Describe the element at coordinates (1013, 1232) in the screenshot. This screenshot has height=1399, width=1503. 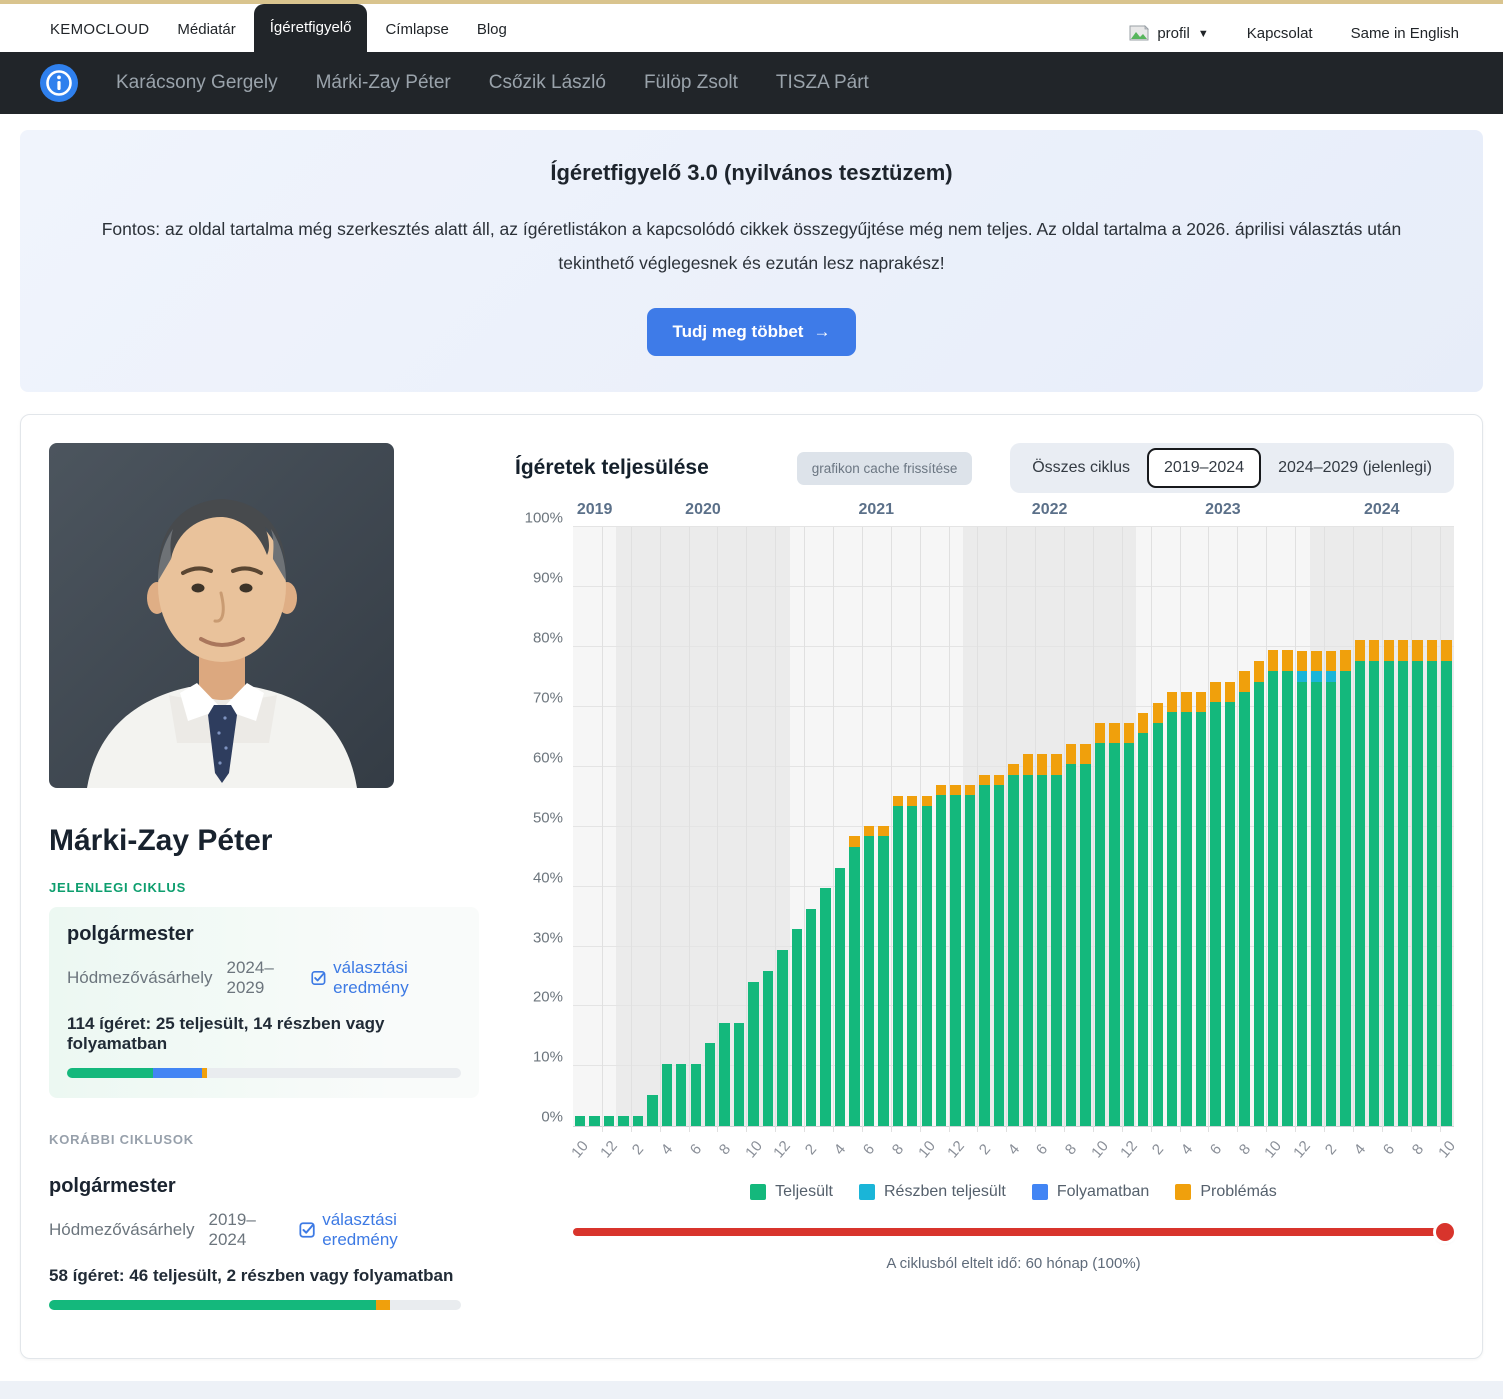
I see `elapsed-time-slider` at that location.